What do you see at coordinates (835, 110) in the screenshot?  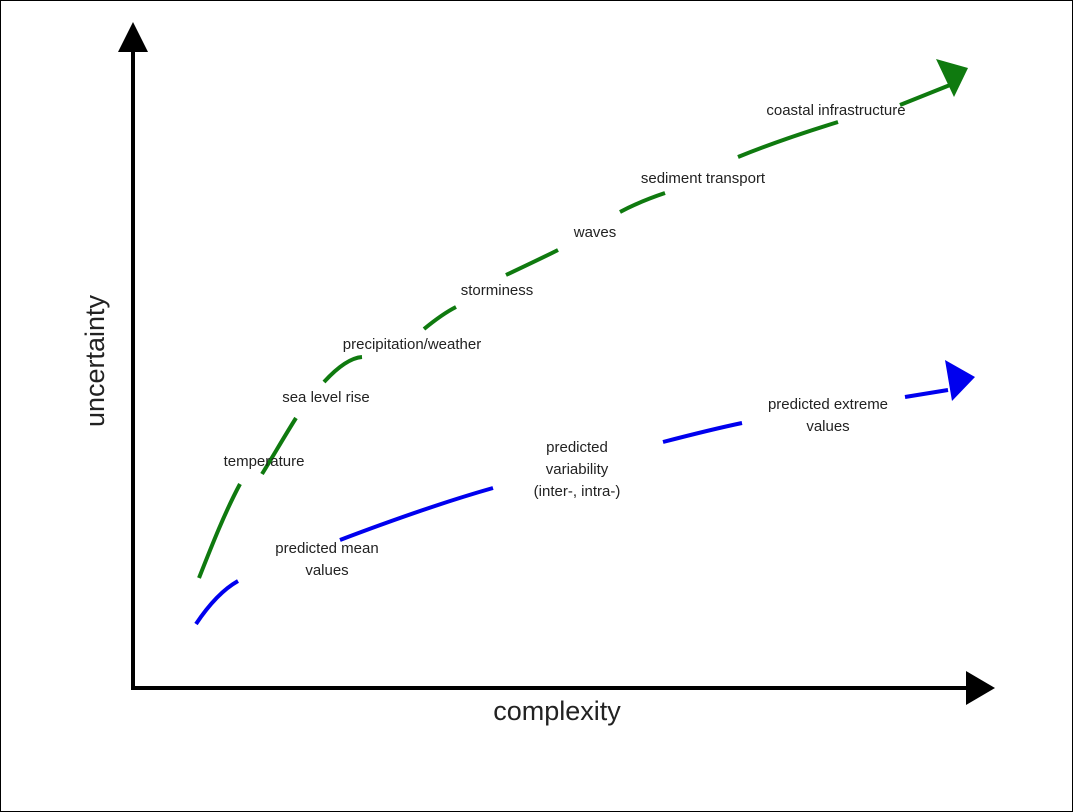 I see `upper-label-coastal-infrastructure: coastal infrastructure` at bounding box center [835, 110].